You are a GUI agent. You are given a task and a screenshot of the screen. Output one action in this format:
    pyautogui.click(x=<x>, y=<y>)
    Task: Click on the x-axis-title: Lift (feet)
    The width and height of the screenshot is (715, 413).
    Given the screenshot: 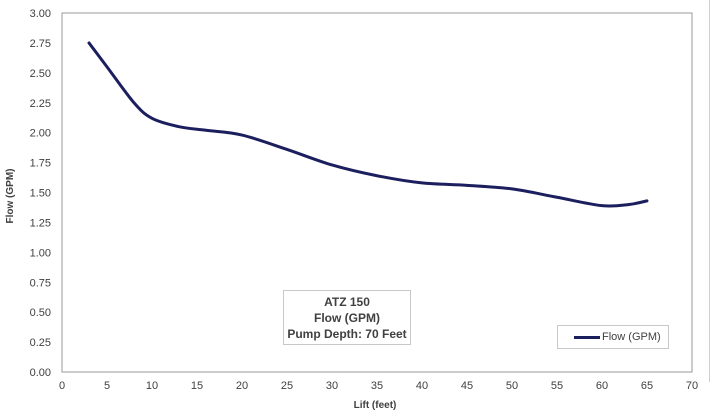 What is the action you would take?
    pyautogui.click(x=375, y=405)
    